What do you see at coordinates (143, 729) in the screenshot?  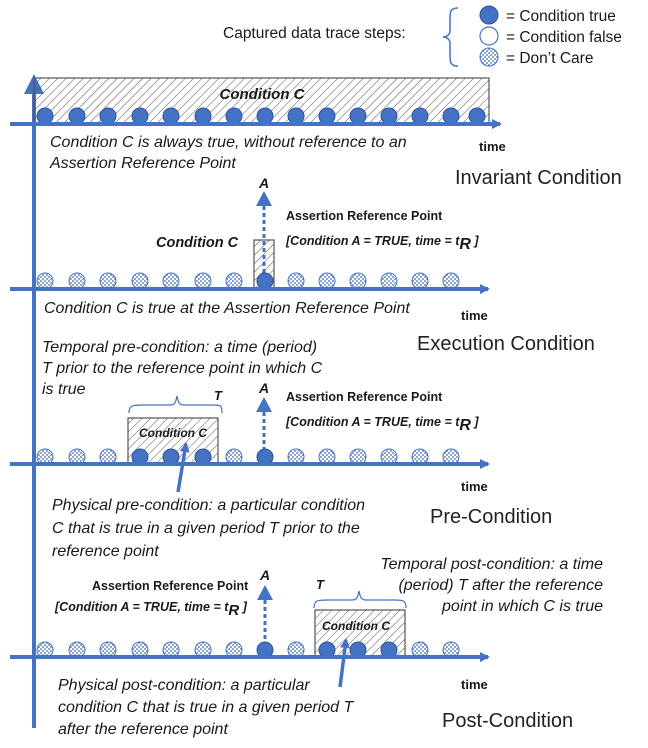 I see `post-physical-line3: after the reference point` at bounding box center [143, 729].